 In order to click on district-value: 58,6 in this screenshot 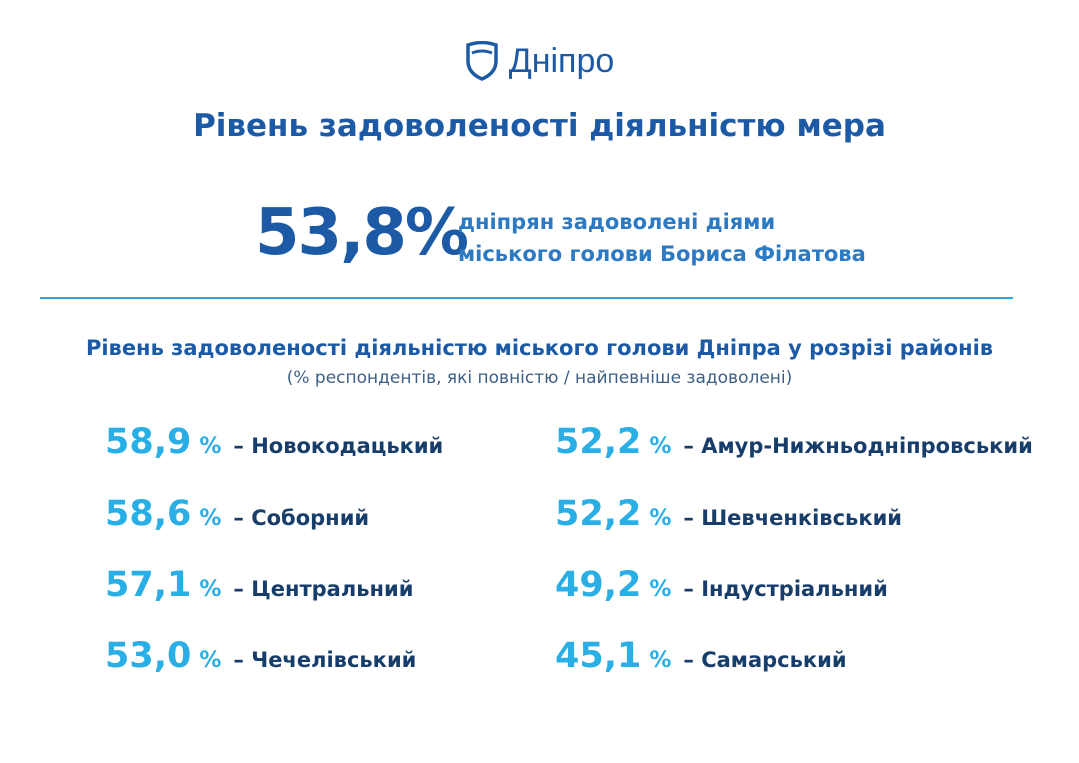, I will do `click(148, 514)`.